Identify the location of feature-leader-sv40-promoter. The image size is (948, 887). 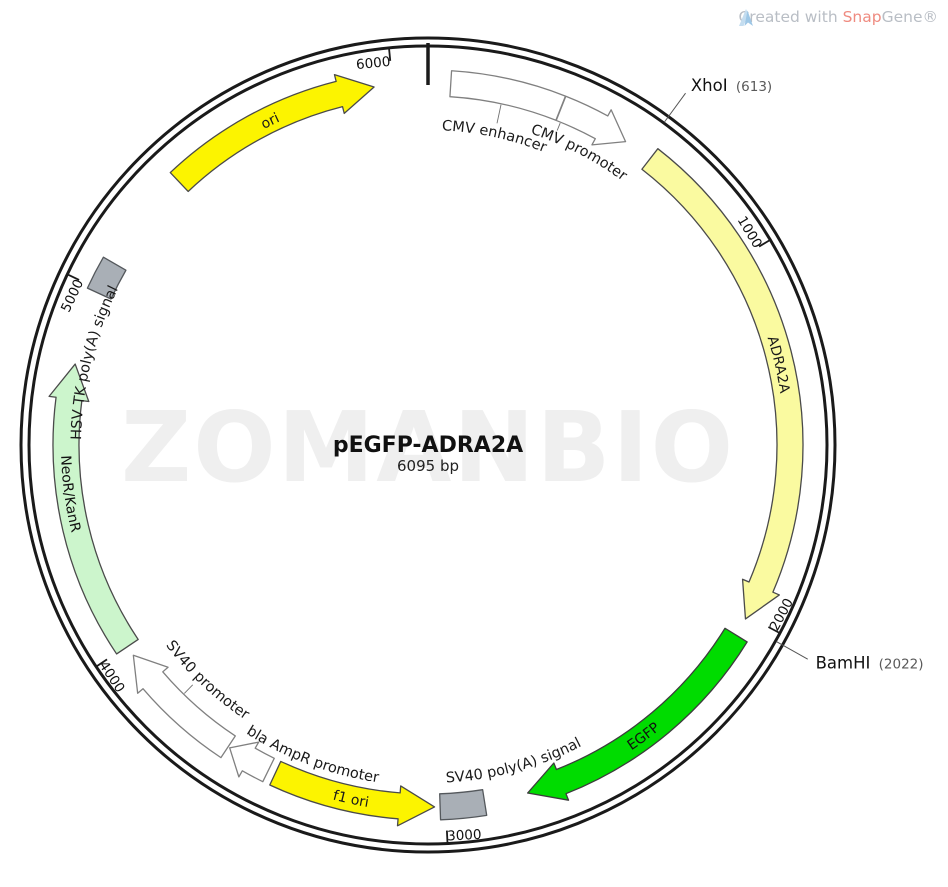
(188, 689).